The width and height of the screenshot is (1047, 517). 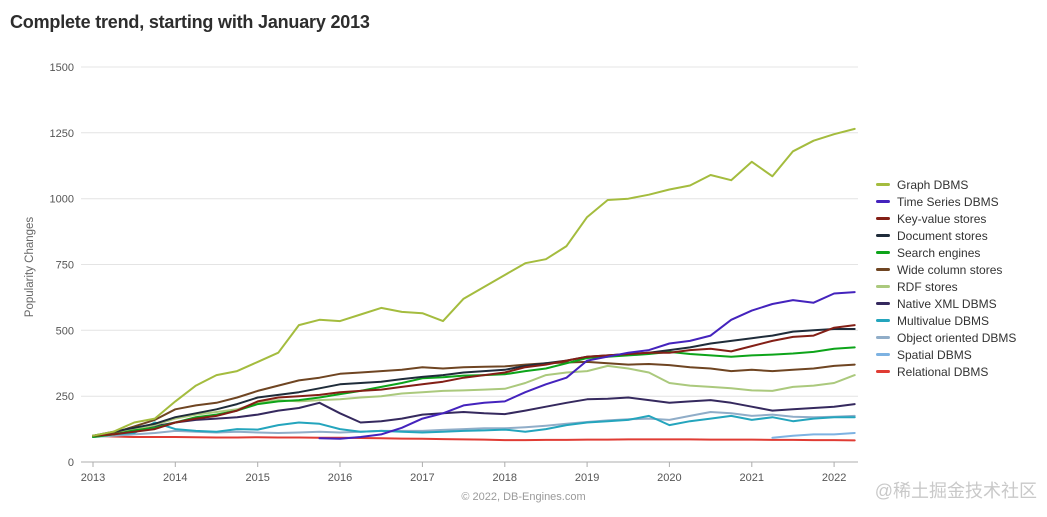 I want to click on legend-item-time-series-dbms: Time Series DBMS, so click(x=946, y=201).